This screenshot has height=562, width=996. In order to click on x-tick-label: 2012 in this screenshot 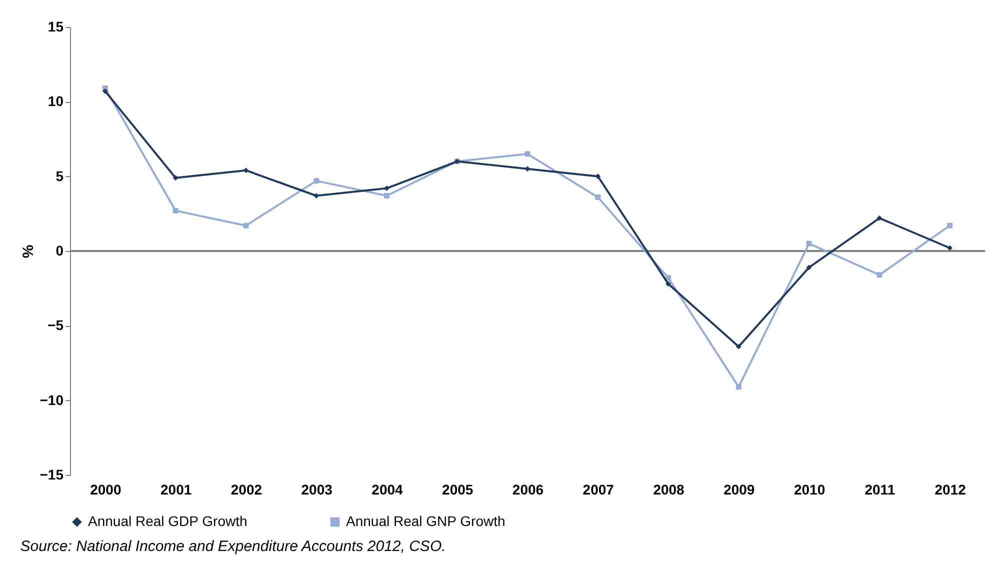, I will do `click(950, 490)`.